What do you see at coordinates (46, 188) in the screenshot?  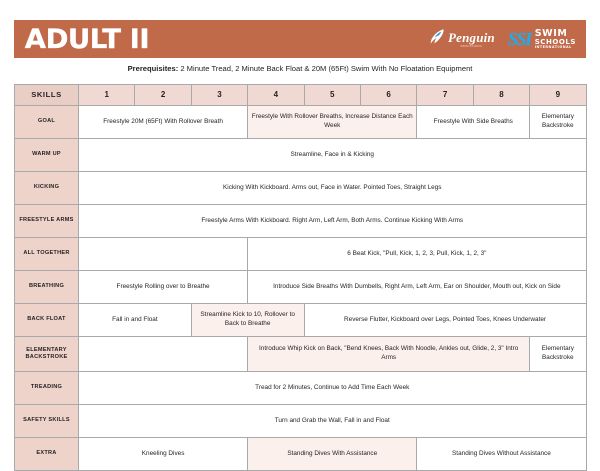 I see `row-header-kicking: KICKING` at bounding box center [46, 188].